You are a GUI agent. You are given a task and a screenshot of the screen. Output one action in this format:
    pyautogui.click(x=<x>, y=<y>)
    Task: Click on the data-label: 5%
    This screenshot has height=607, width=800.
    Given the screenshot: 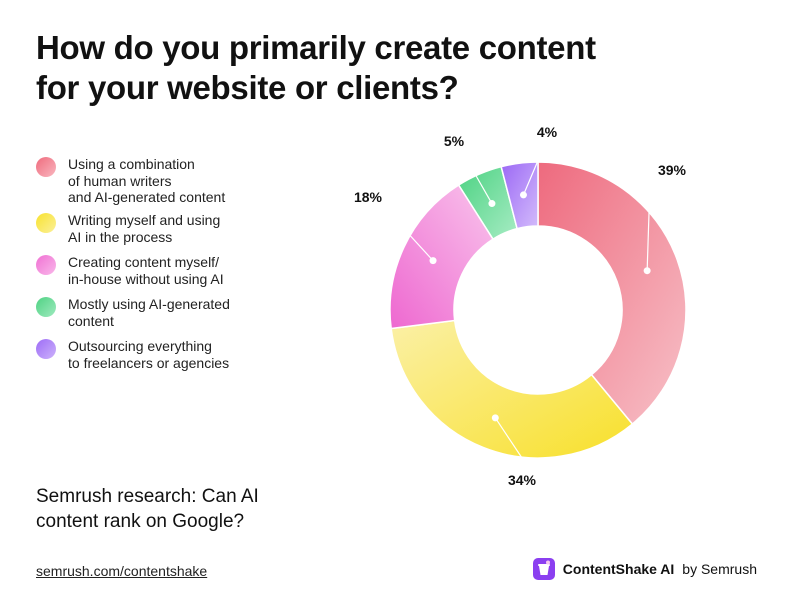 What is the action you would take?
    pyautogui.click(x=454, y=141)
    